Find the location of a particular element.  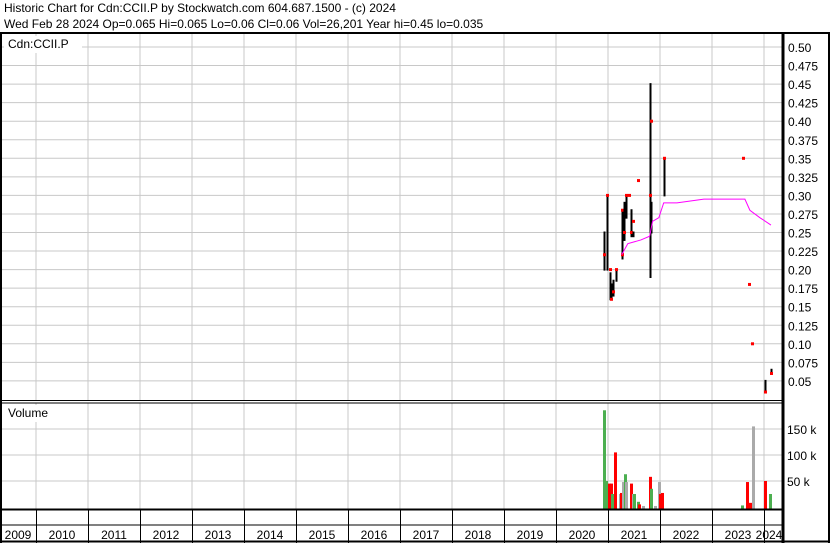

volume-panel-label: Volume is located at coordinates (28, 413).